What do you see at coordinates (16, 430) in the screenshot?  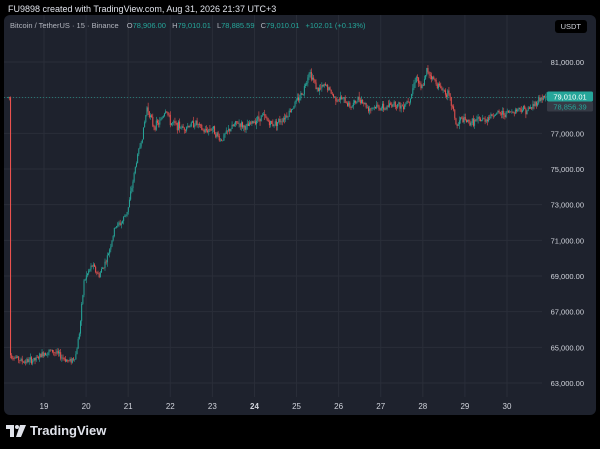 I see `tradingview-logo-icon` at bounding box center [16, 430].